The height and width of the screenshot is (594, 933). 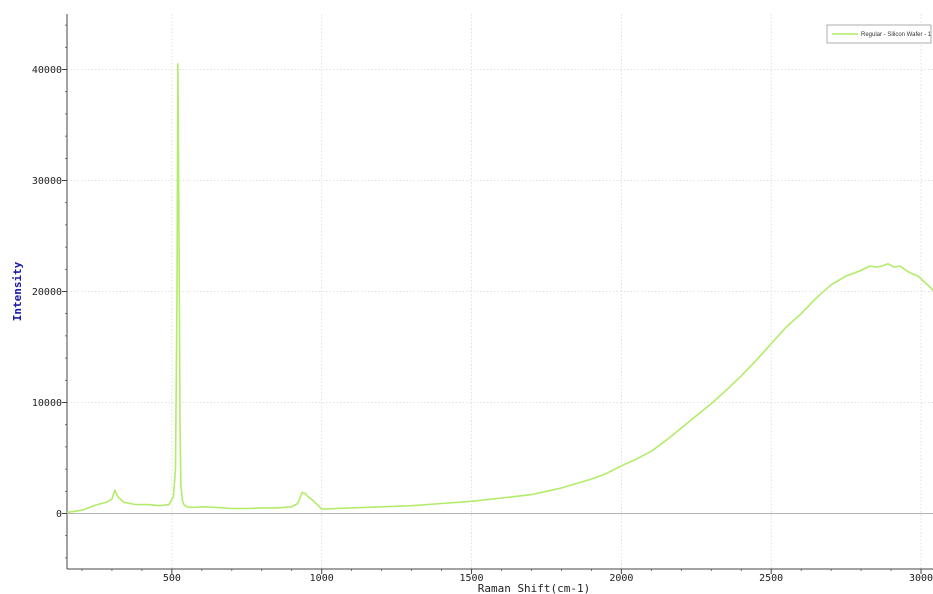 What do you see at coordinates (17, 291) in the screenshot?
I see `y-axis-title: Intensity` at bounding box center [17, 291].